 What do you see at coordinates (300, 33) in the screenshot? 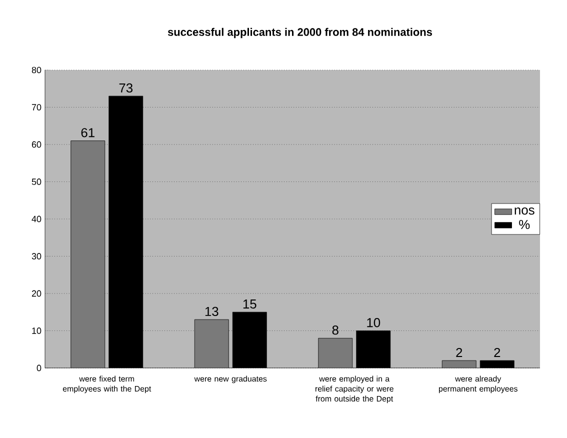
I see `chart-title: successful applicants in 2000 from 84 nominations` at bounding box center [300, 33].